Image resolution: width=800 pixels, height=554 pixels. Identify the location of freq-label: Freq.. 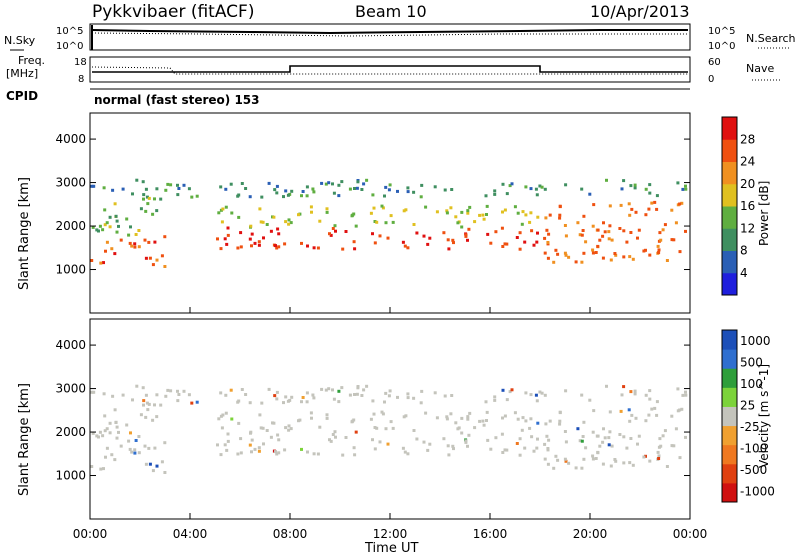
(31, 60).